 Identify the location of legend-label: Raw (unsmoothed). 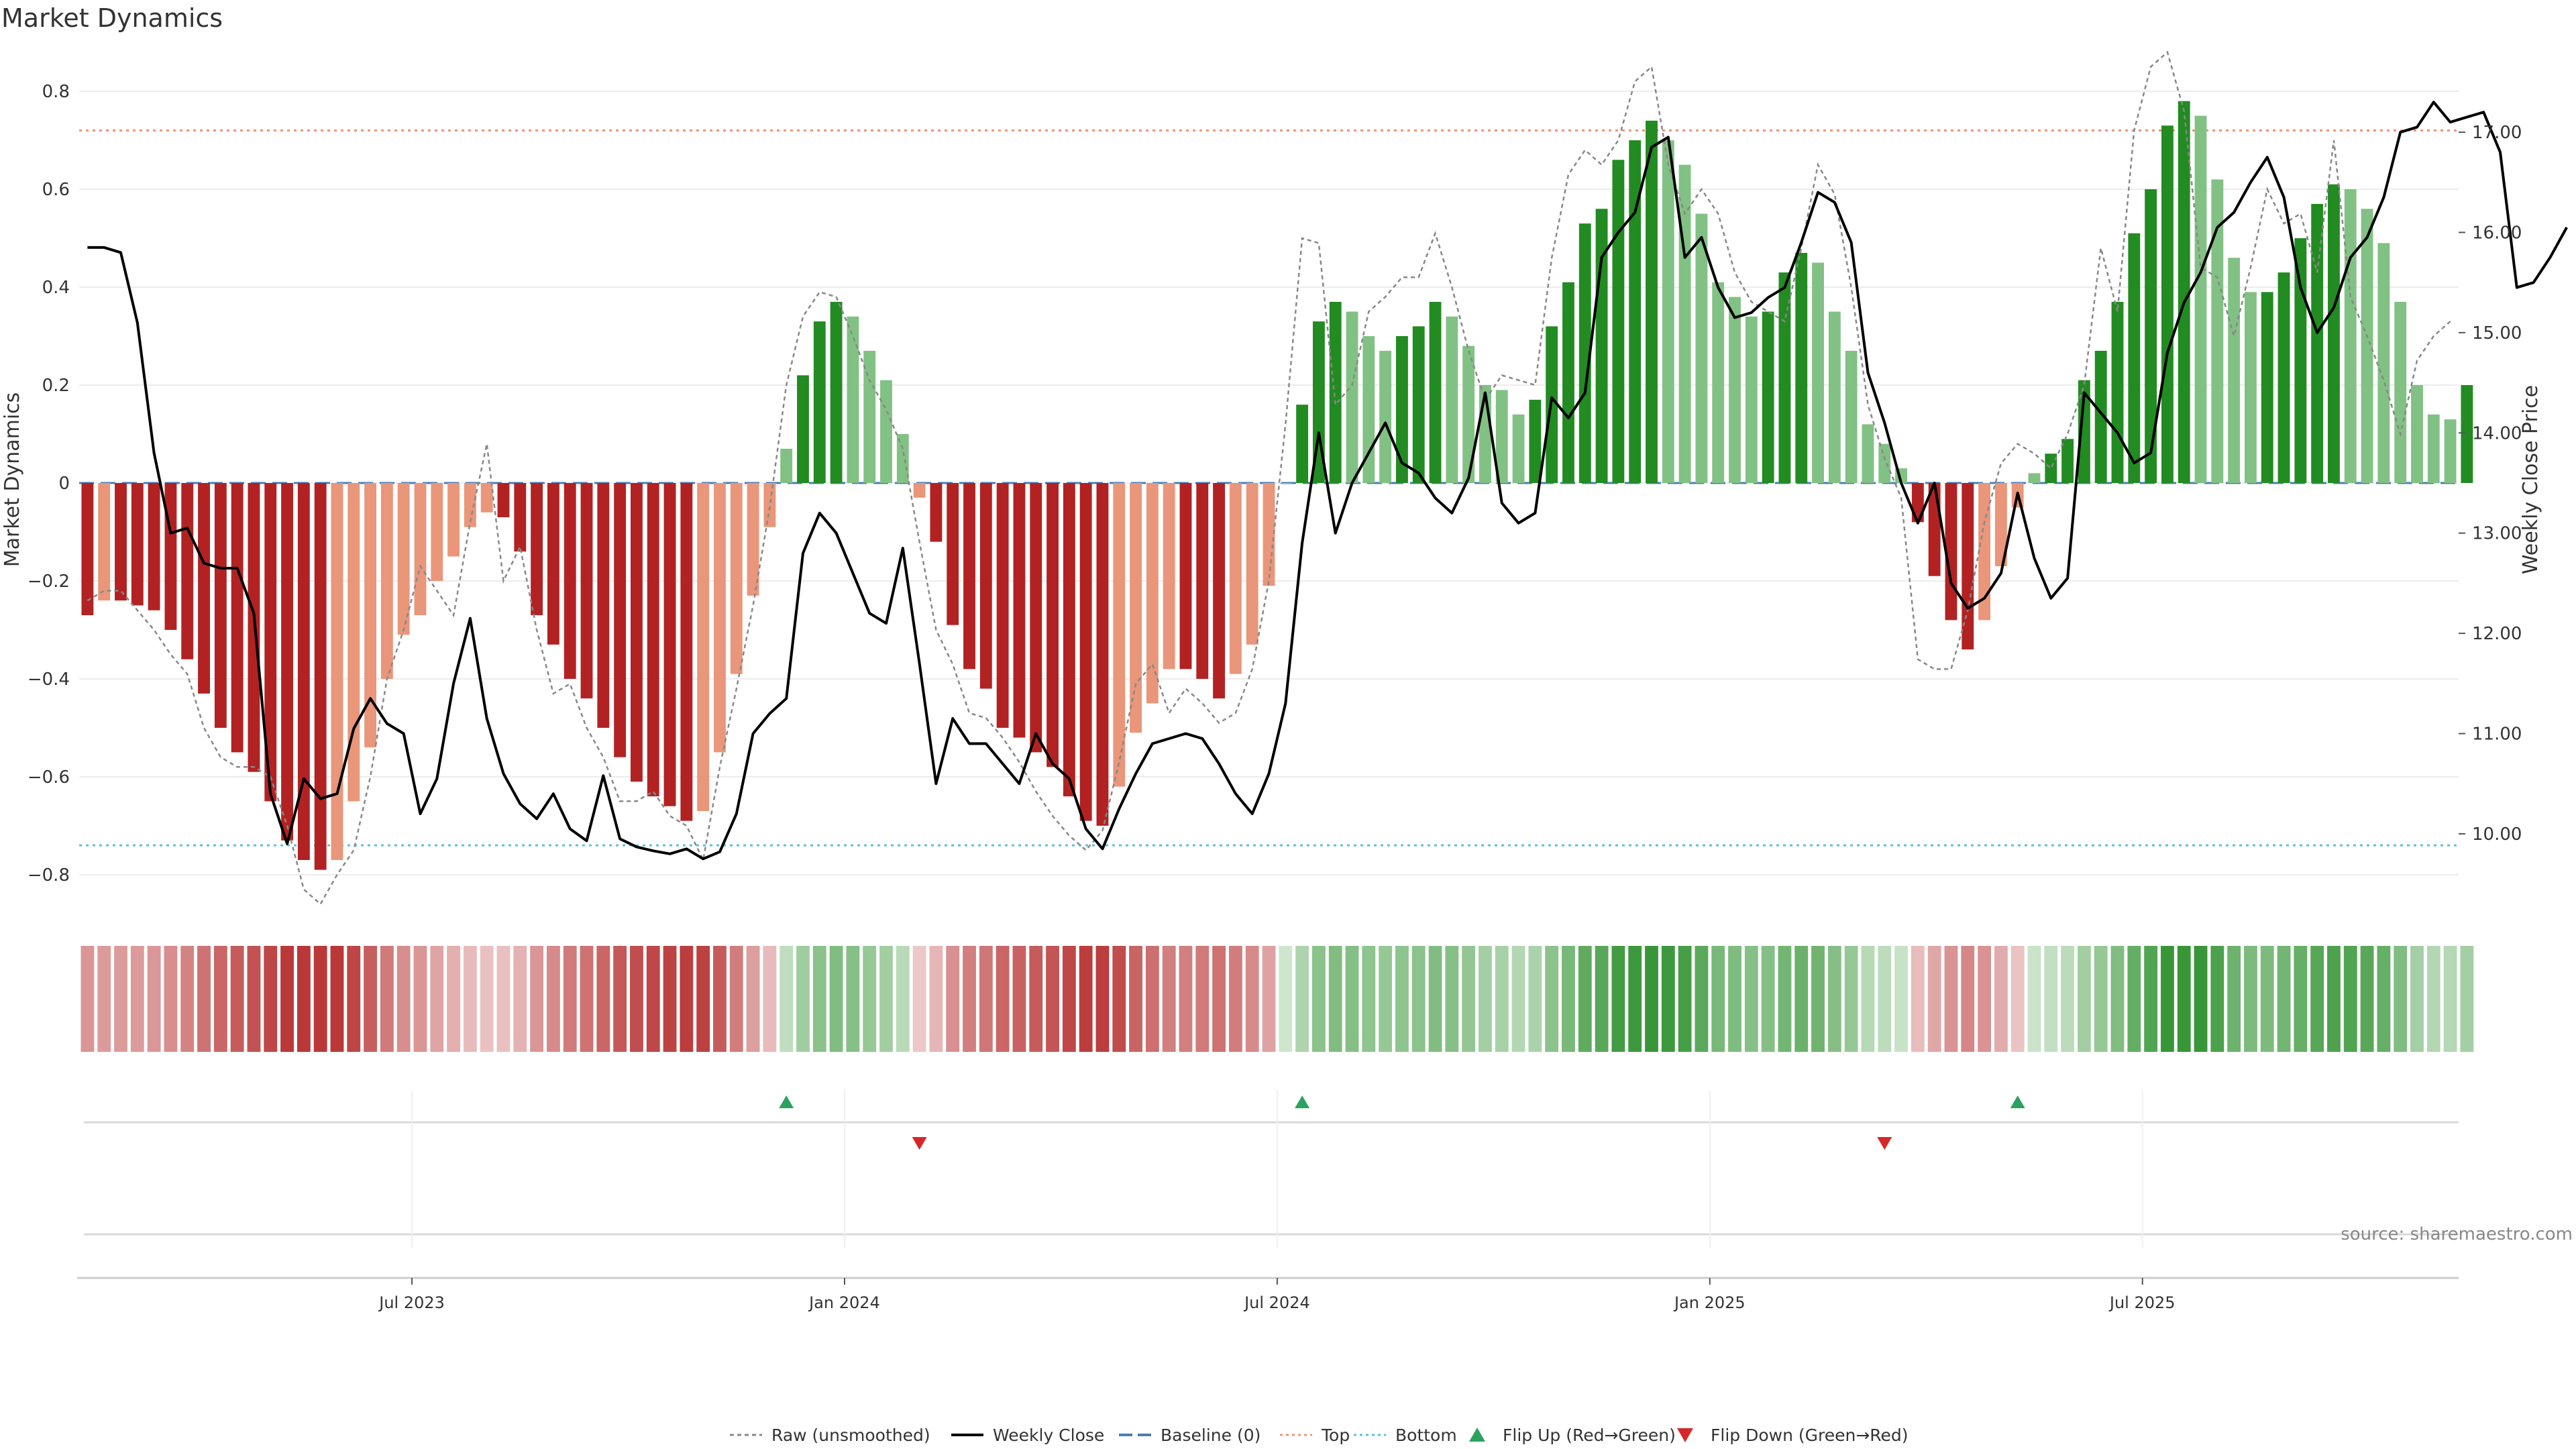
(850, 1435).